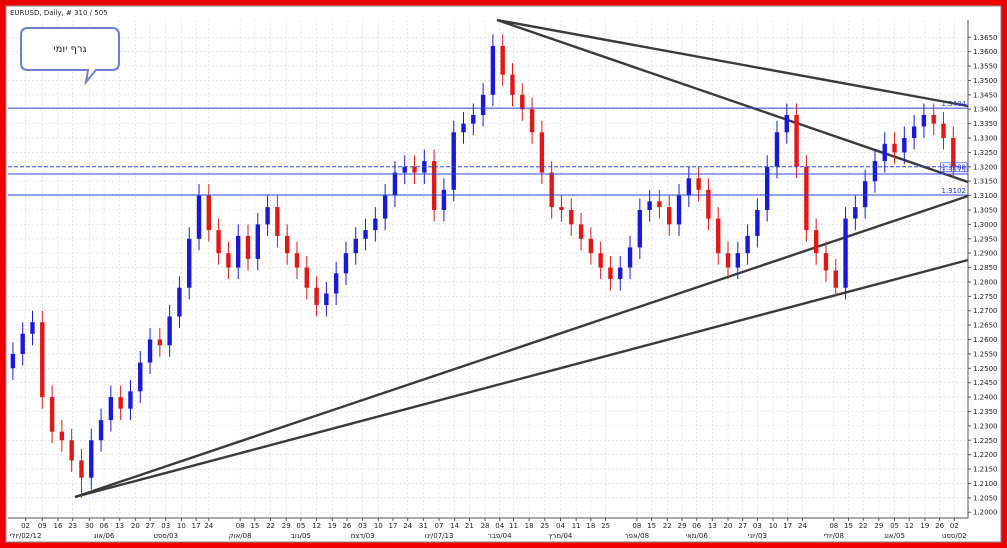 The height and width of the screenshot is (548, 1007). Describe the element at coordinates (469, 526) in the screenshot. I see `x-tick-label: 21` at that location.